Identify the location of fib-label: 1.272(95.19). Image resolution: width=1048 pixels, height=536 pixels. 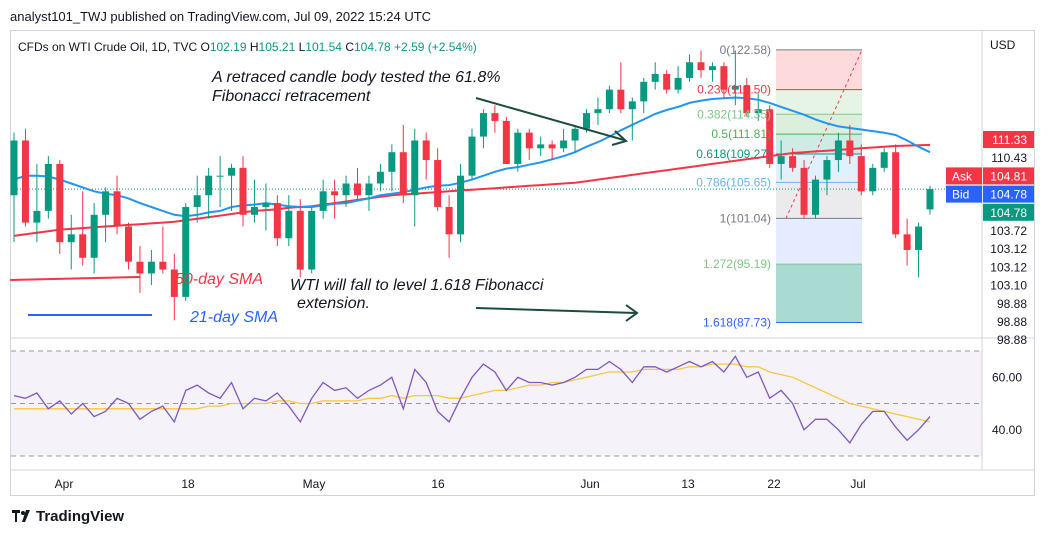
(737, 264).